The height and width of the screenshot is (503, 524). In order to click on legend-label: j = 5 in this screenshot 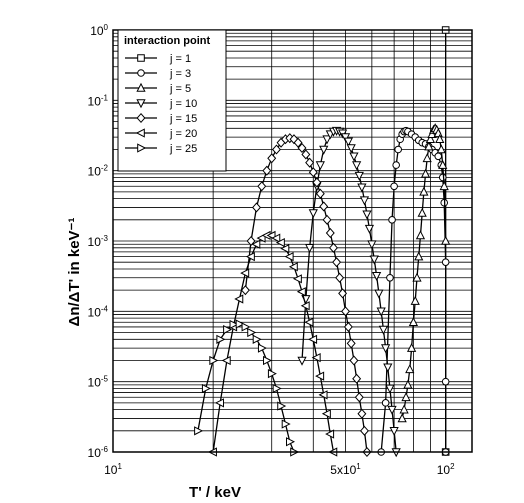, I will do `click(180, 89)`.